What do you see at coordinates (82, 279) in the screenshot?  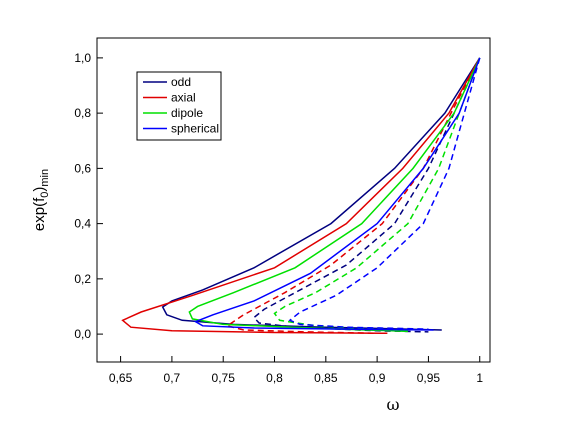 I see `y-tick-label: 0,2` at bounding box center [82, 279].